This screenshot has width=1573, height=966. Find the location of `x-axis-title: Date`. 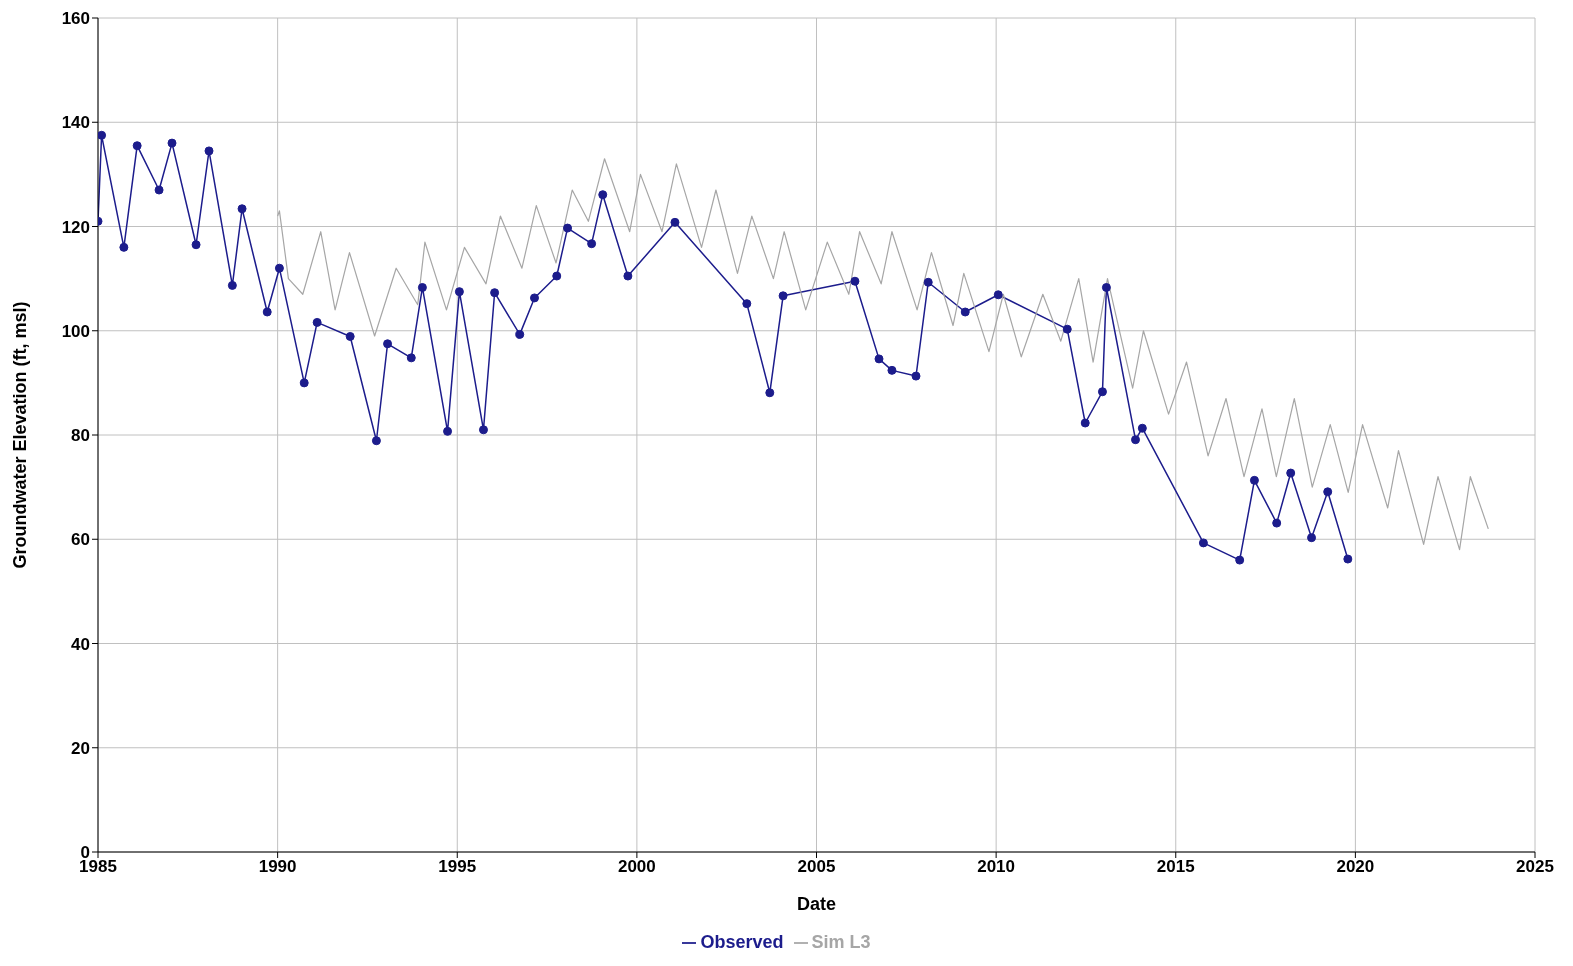

x-axis-title: Date is located at coordinates (816, 903).